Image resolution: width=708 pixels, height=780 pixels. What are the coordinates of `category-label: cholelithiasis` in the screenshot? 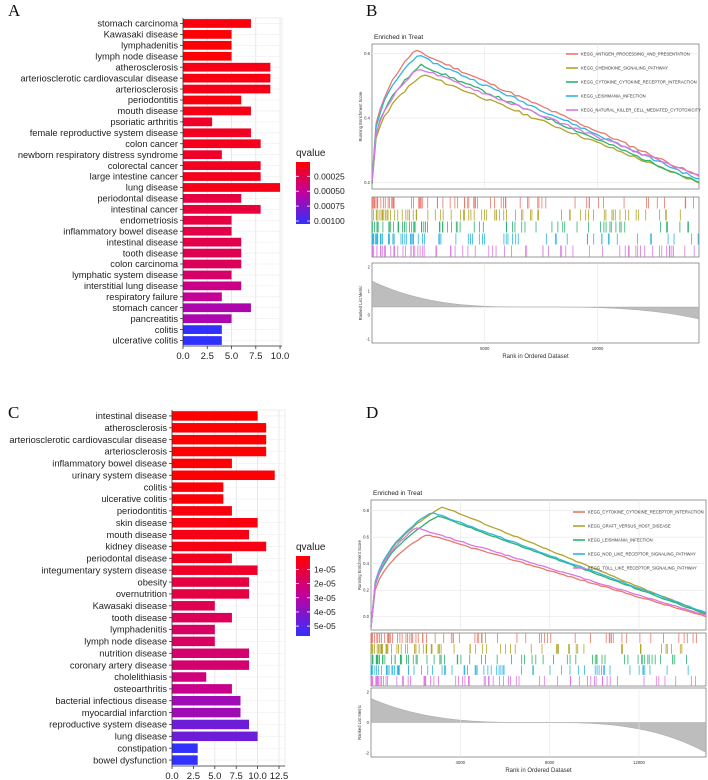 It's located at (140, 677).